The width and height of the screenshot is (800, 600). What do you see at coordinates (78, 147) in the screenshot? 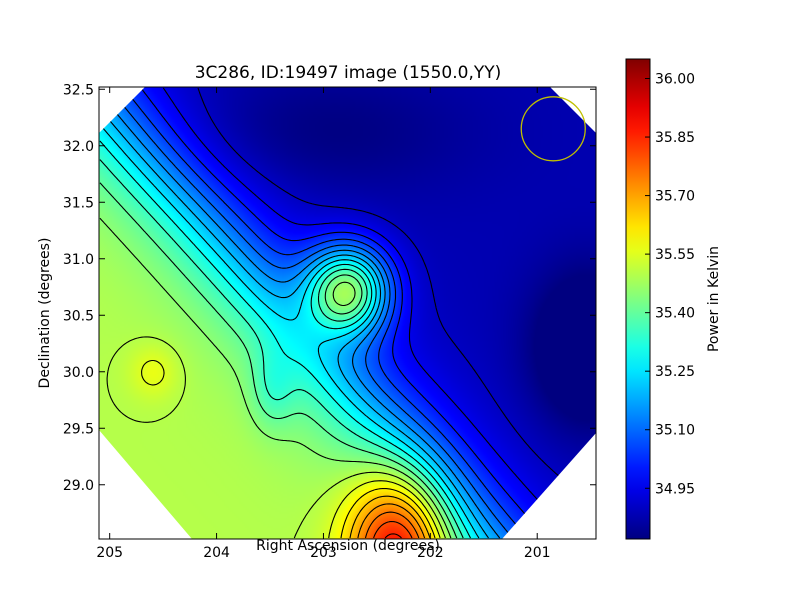
I see `y-tick-label: 32.0` at bounding box center [78, 147].